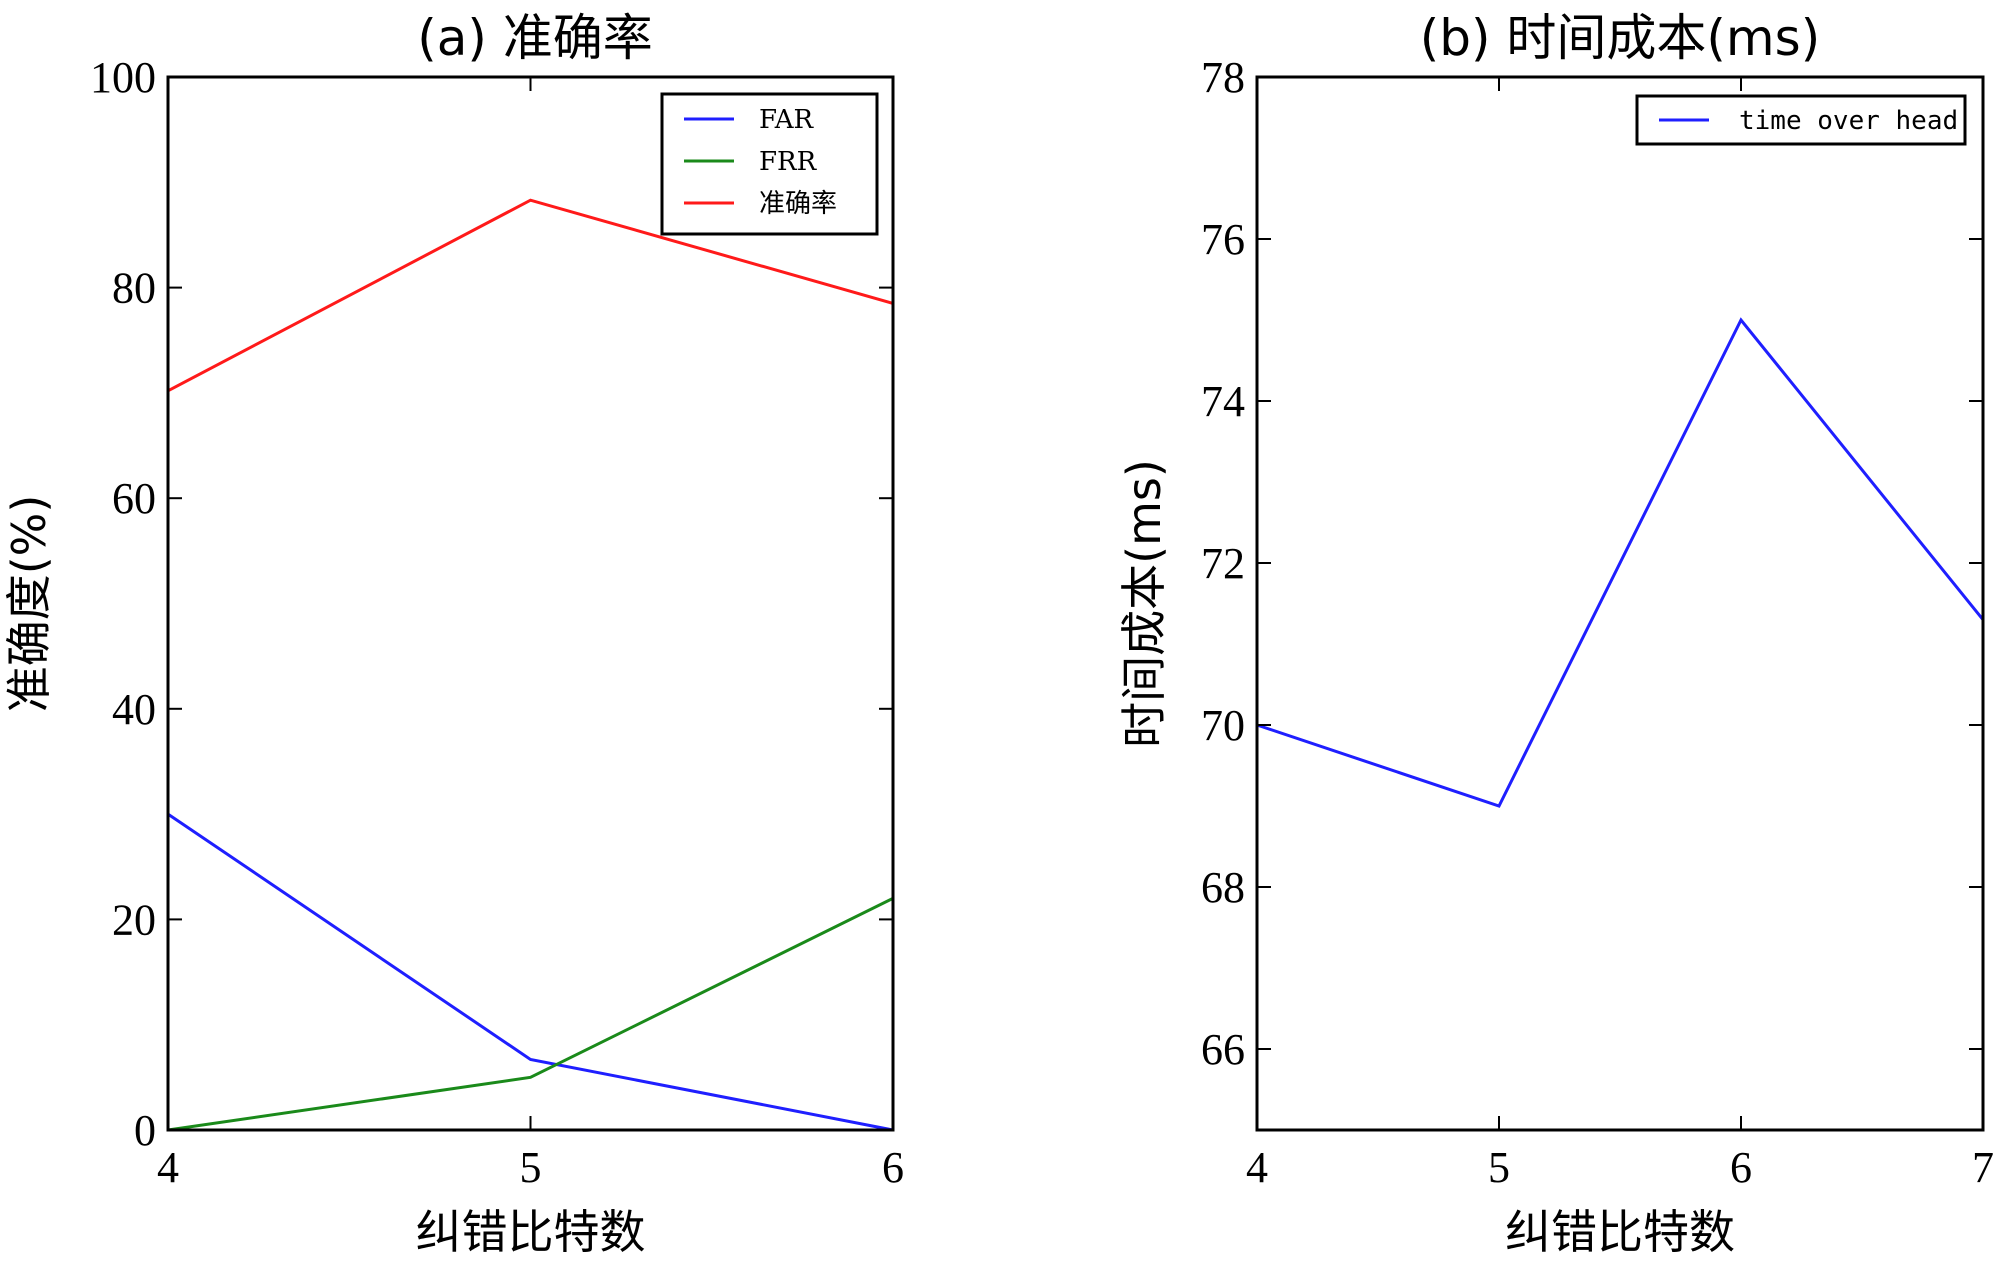 This screenshot has width=2000, height=1263. I want to click on chart-a-ytick-label-3: 60, so click(134, 498).